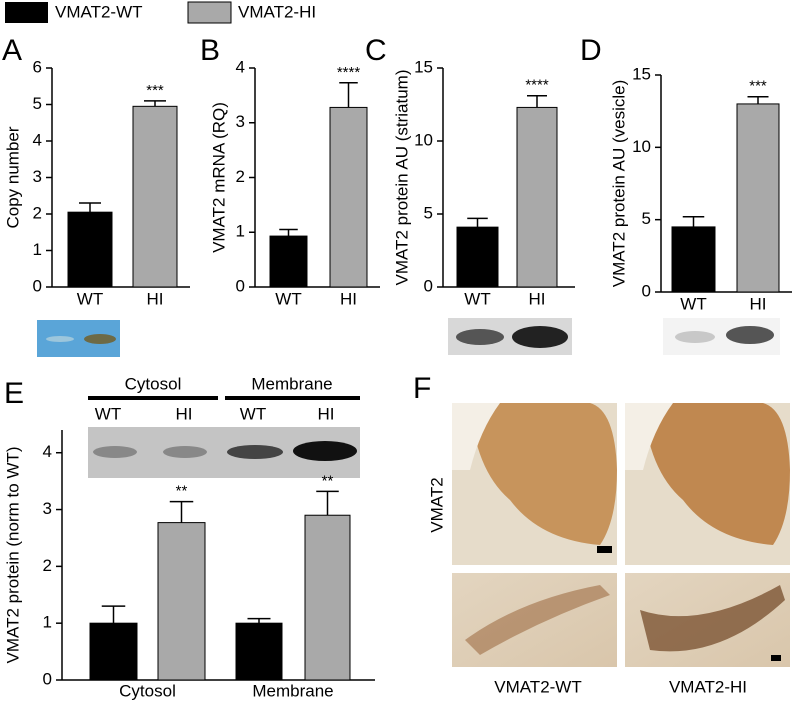 The width and height of the screenshot is (796, 710). What do you see at coordinates (14, 393) in the screenshot?
I see `panel-letter: E` at bounding box center [14, 393].